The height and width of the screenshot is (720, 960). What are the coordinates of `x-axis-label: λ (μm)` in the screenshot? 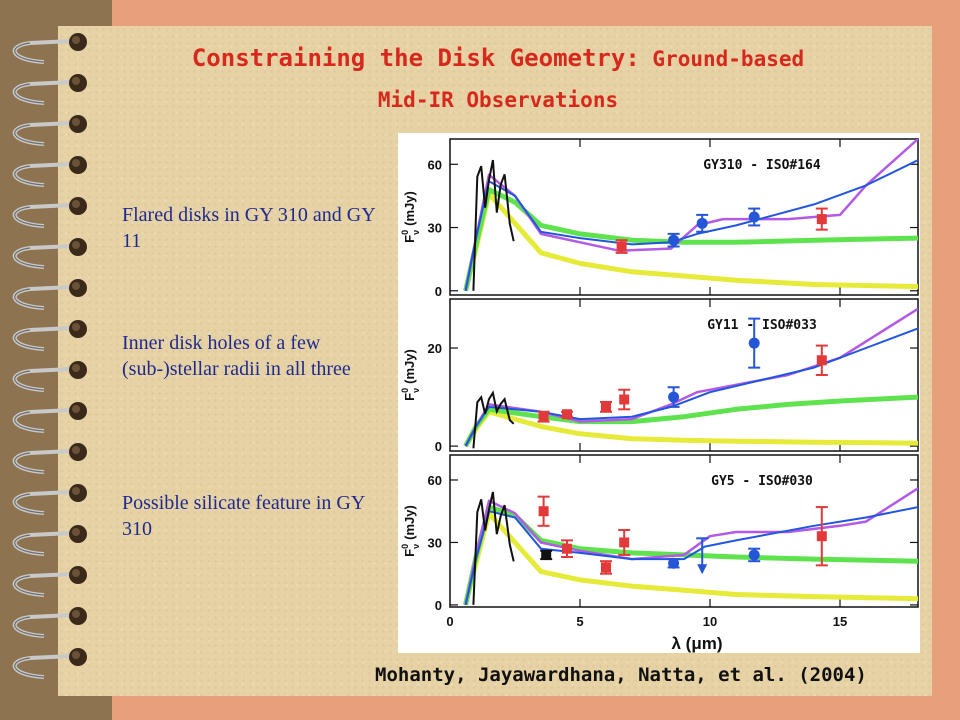 It's located at (696, 643).